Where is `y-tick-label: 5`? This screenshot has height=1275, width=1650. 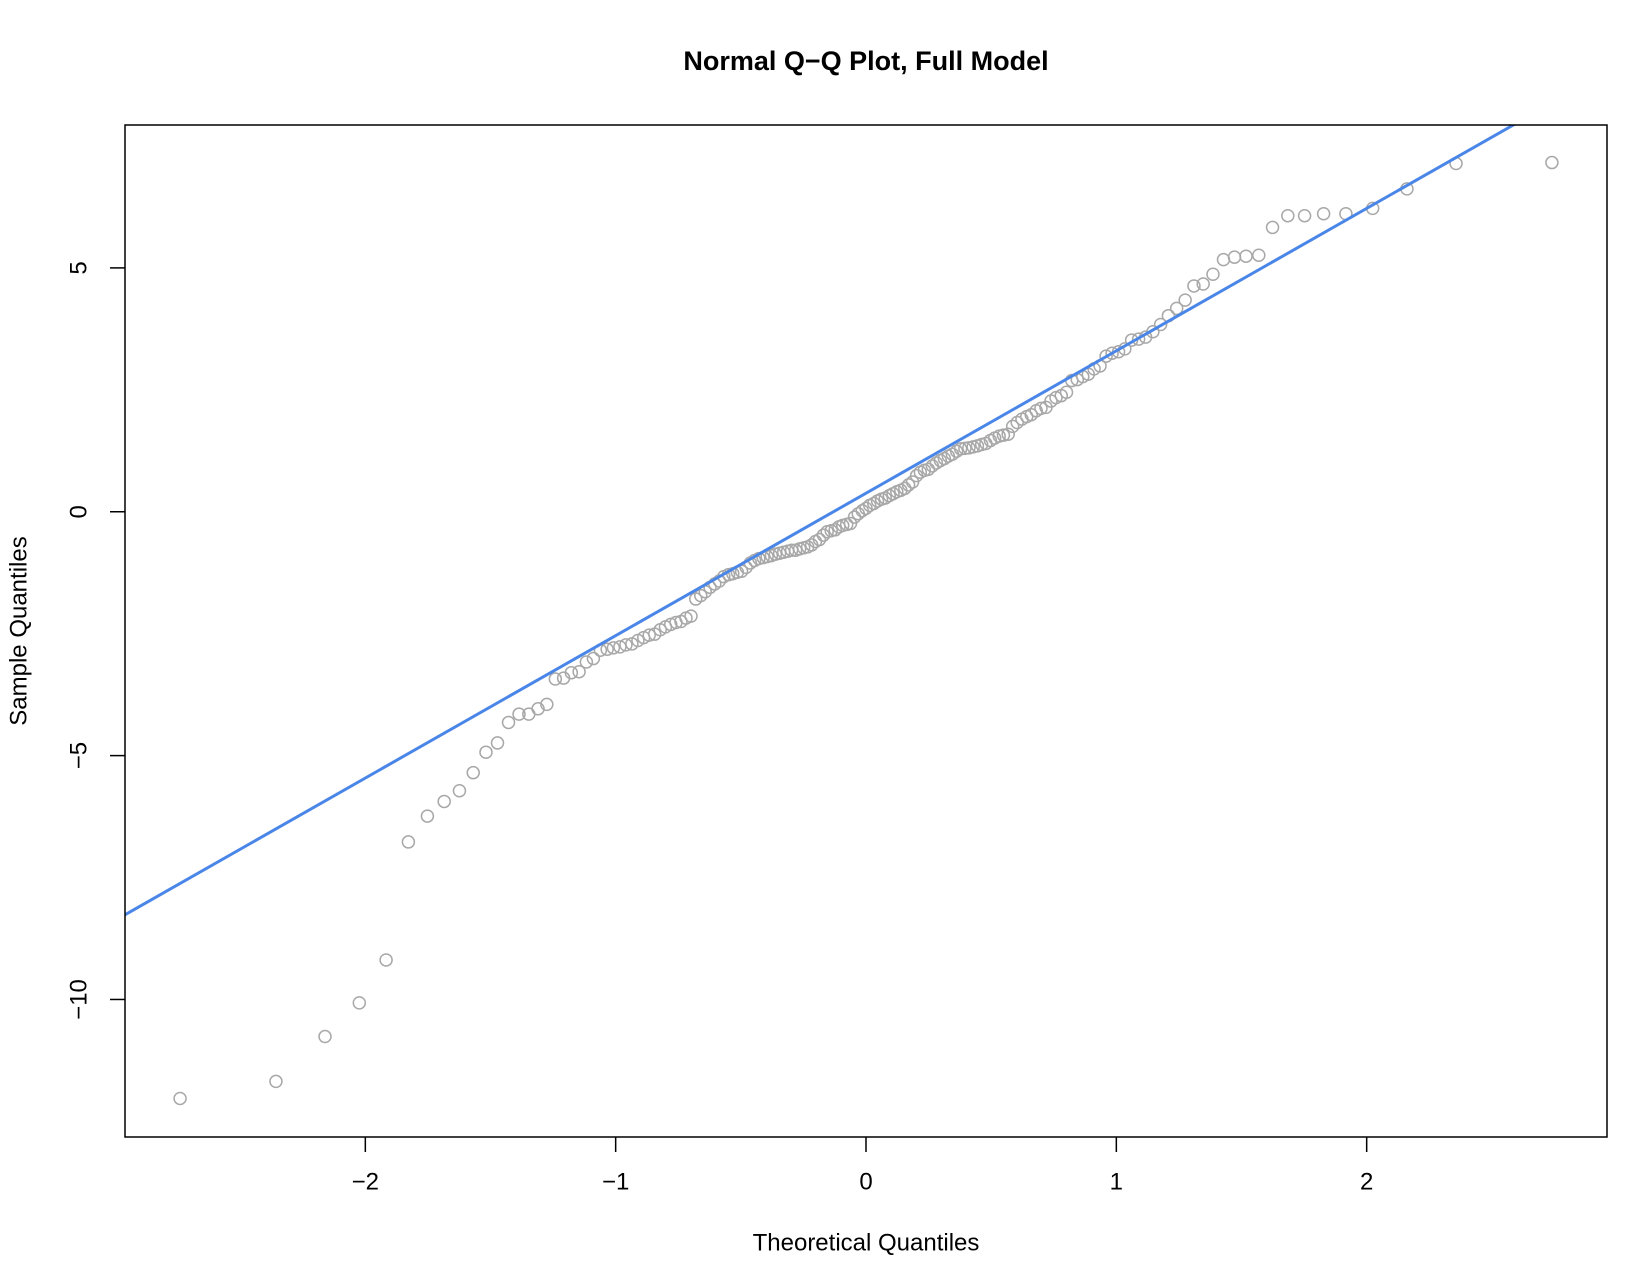
y-tick-label: 5 is located at coordinates (78, 267).